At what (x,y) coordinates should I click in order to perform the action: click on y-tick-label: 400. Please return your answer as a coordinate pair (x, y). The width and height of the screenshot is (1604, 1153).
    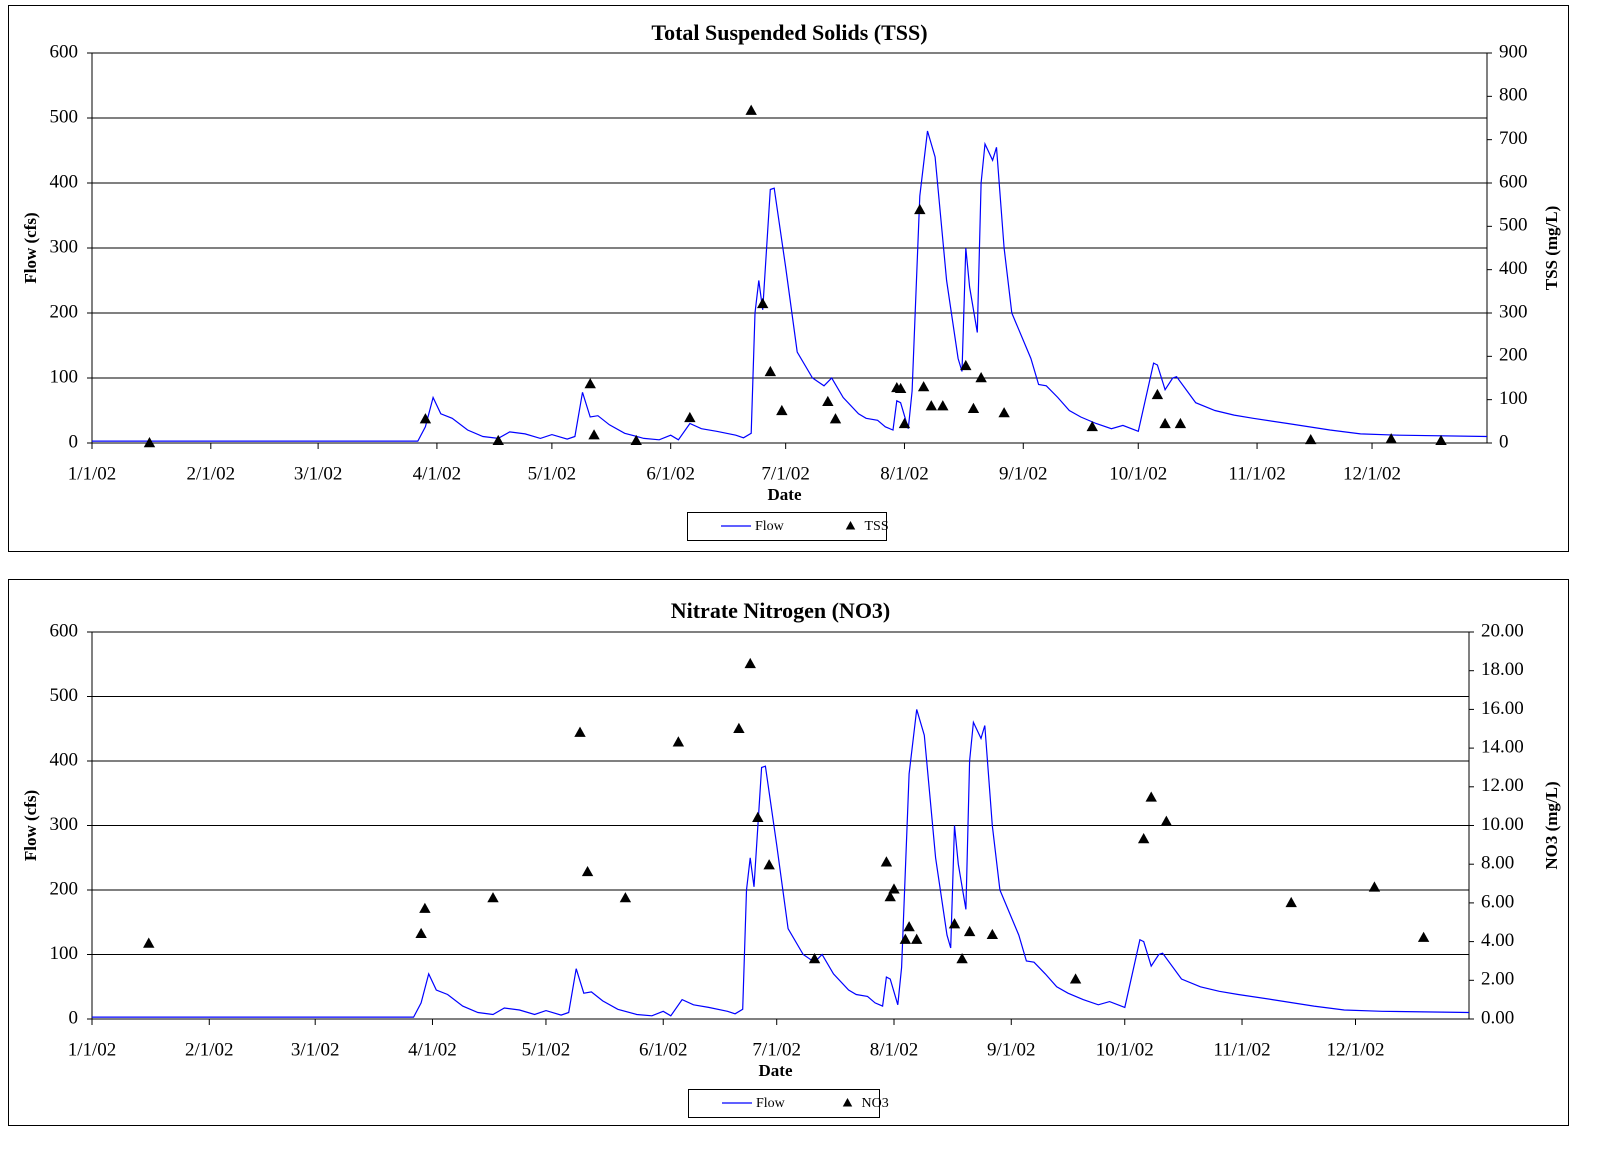
    Looking at the image, I should click on (64, 181).